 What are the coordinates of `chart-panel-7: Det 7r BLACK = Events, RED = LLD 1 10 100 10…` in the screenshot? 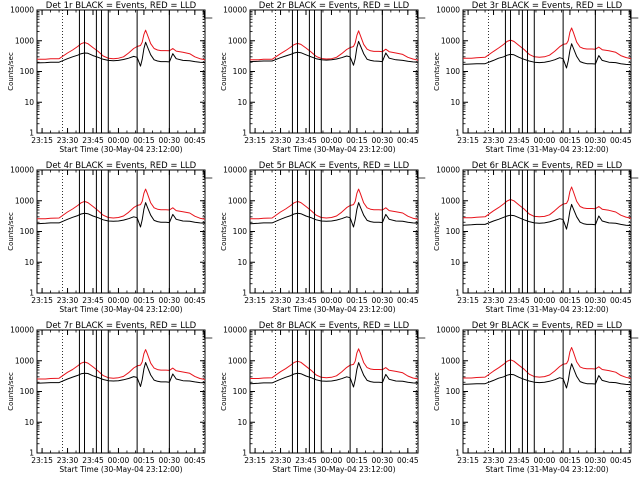 It's located at (110, 397).